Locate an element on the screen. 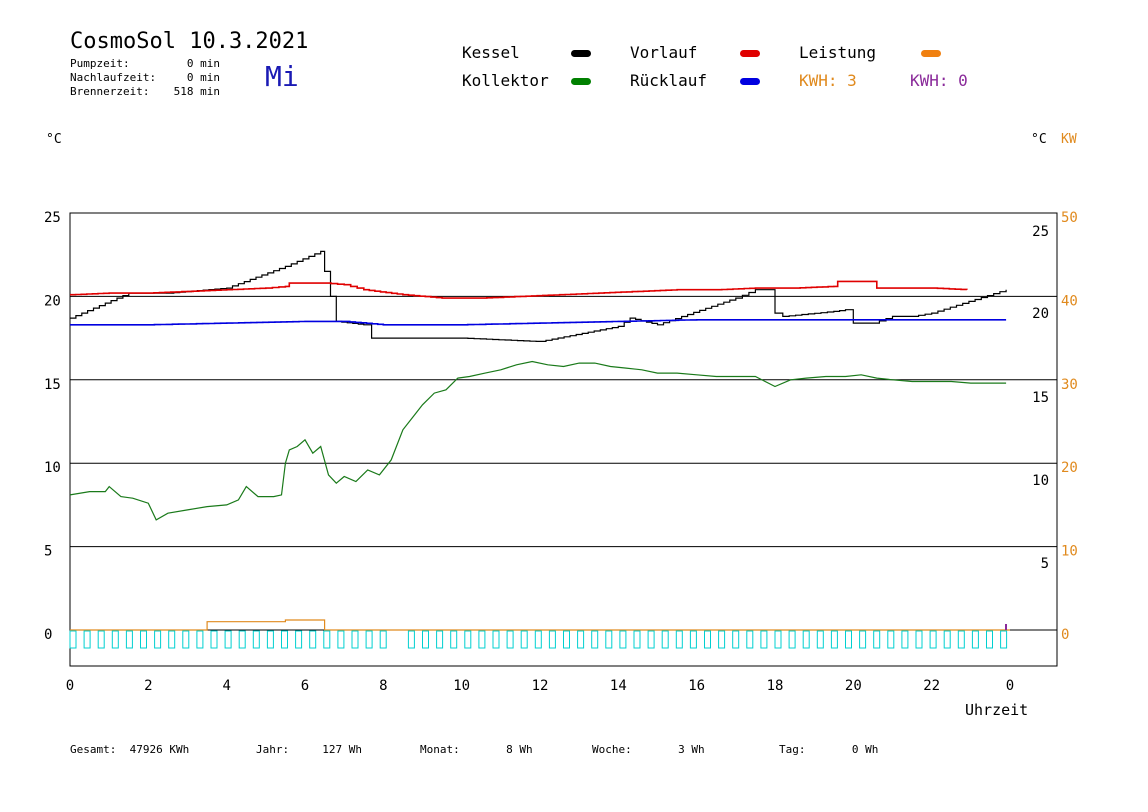  x-tick: 2 is located at coordinates (148, 686).